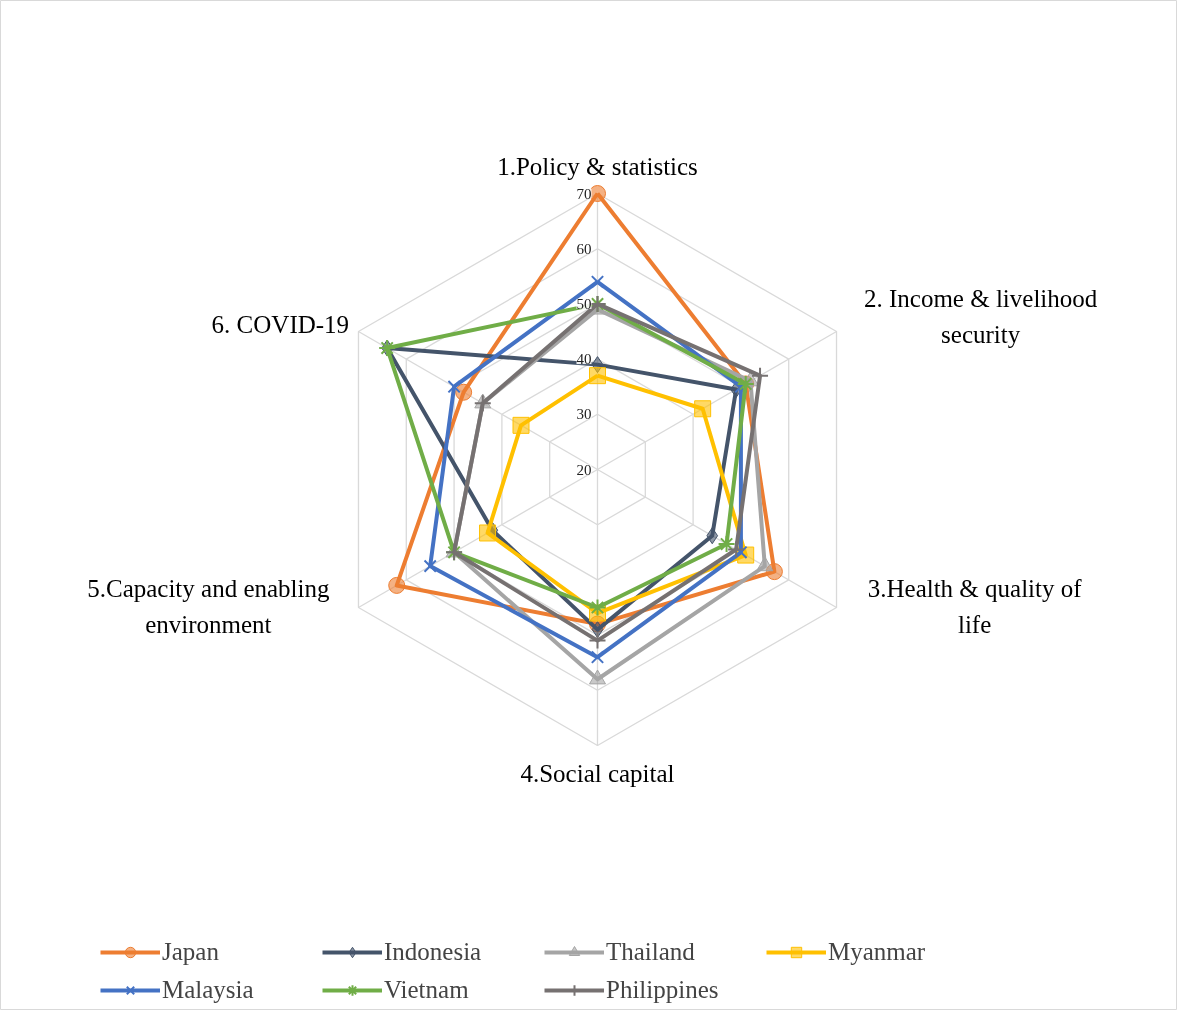 The image size is (1177, 1010). Describe the element at coordinates (597, 166) in the screenshot. I see `spoke-label: 1.Policy & statistics` at that location.